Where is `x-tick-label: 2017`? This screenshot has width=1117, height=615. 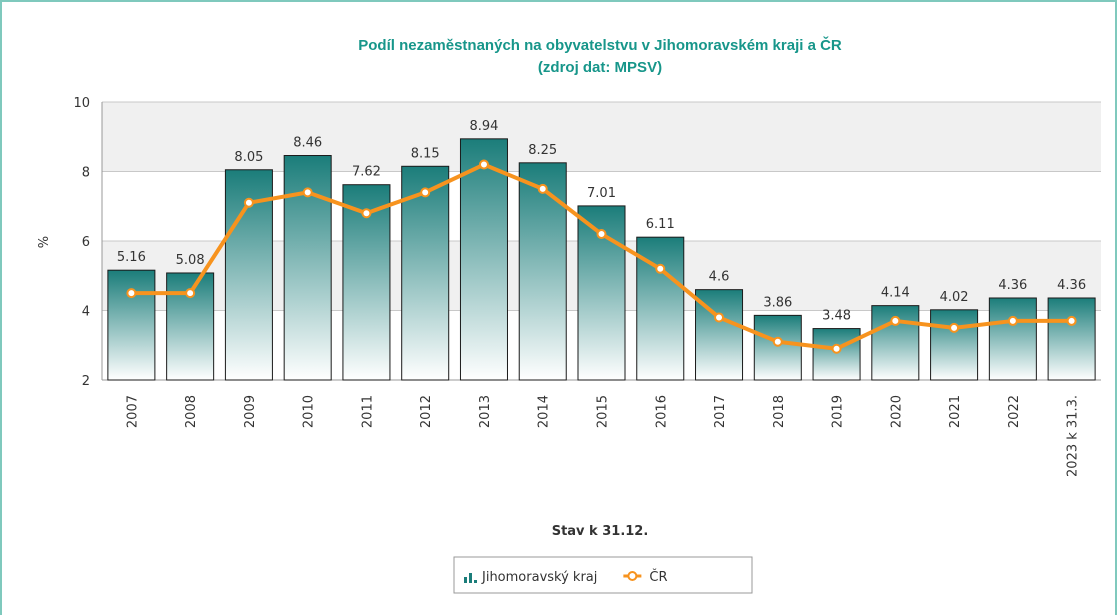
x-tick-label: 2017 is located at coordinates (720, 411).